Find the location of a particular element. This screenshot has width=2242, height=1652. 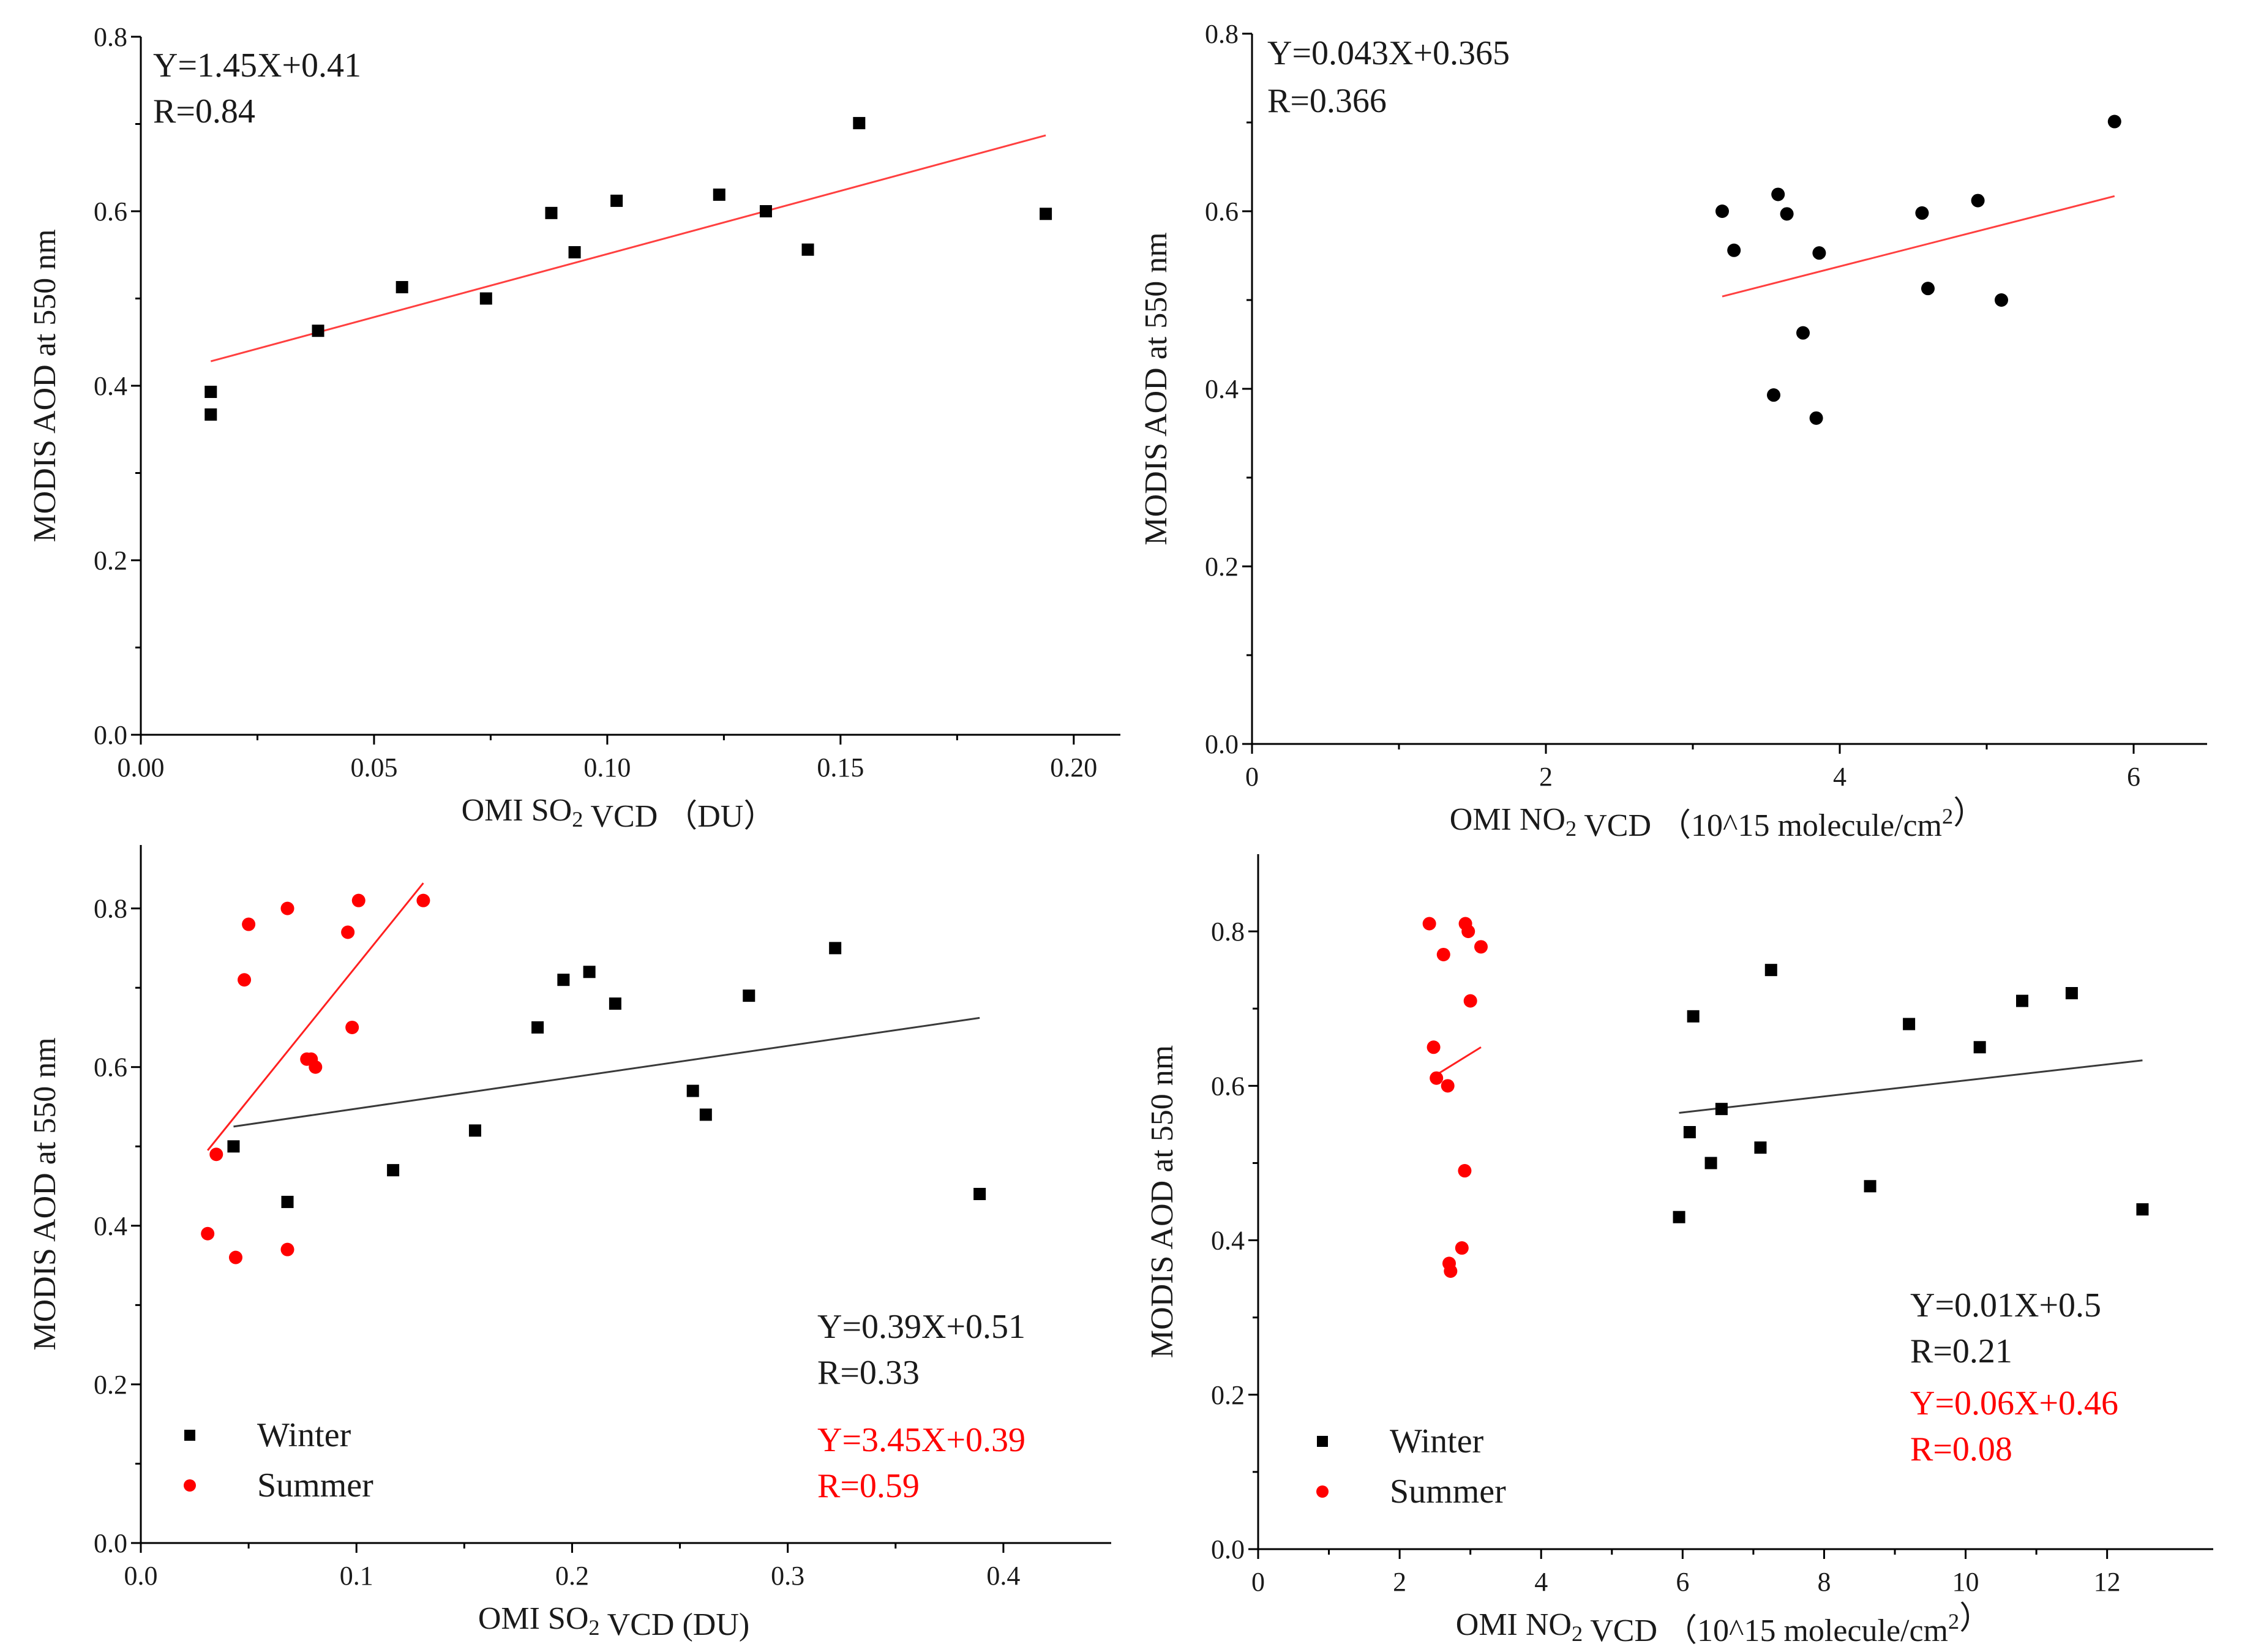

x-tick-label: 0 is located at coordinates (1252, 777).